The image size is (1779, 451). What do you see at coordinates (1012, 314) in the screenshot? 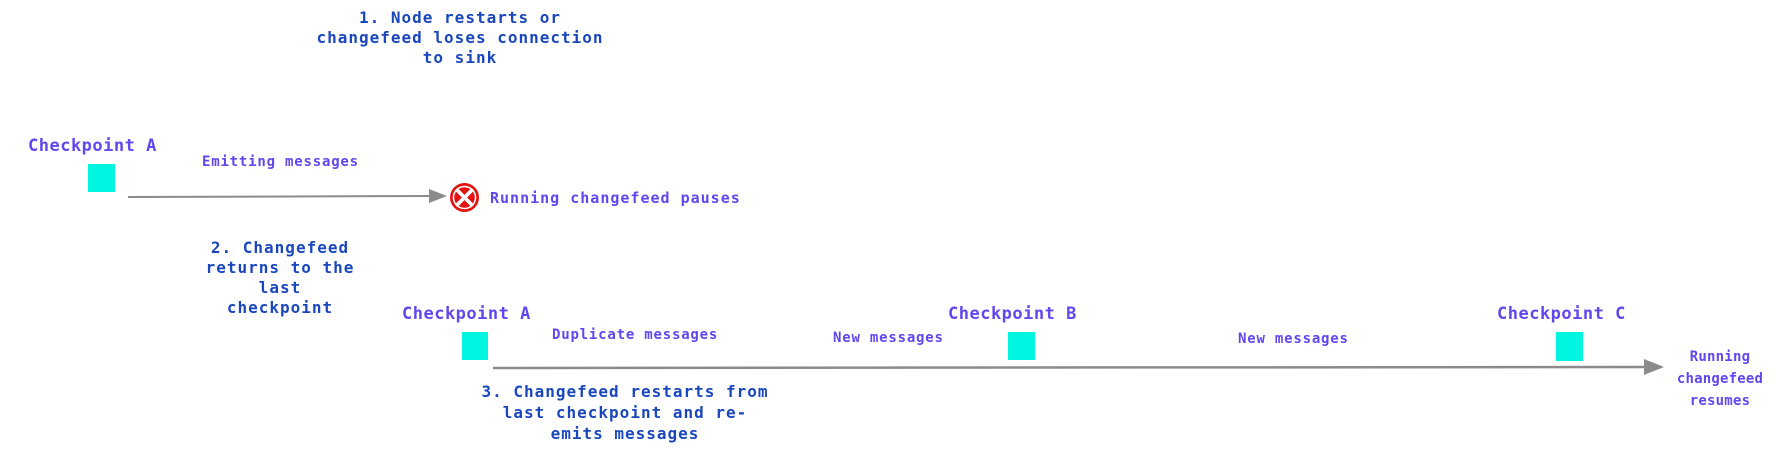
I see `timeline2-checkpoint-b-label: Checkpoint B` at bounding box center [1012, 314].